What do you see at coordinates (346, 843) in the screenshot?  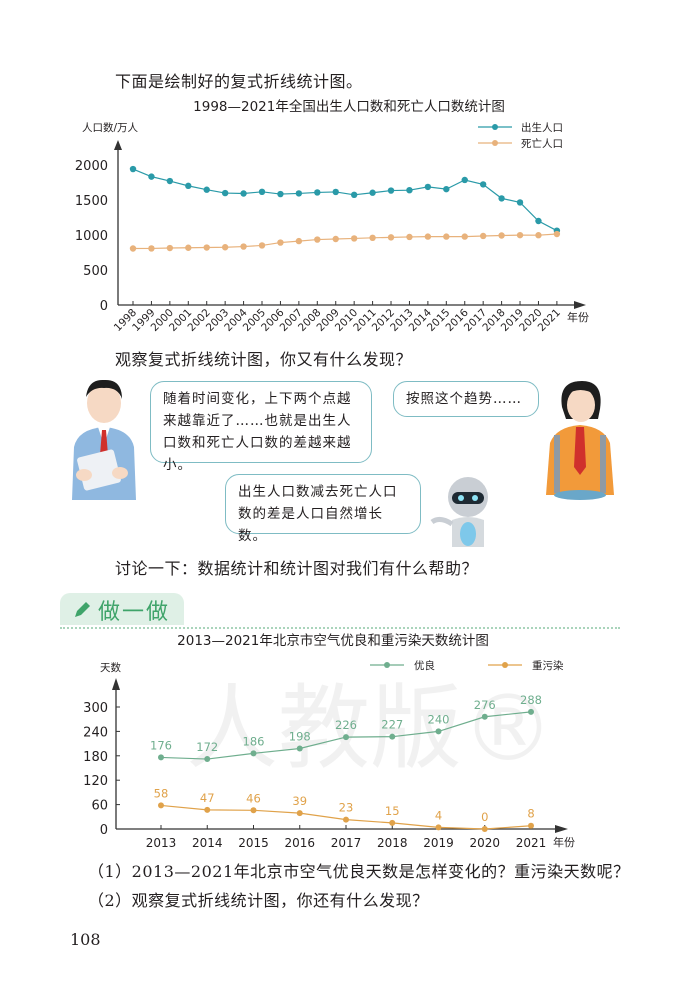 I see `svg-text: 2017` at bounding box center [346, 843].